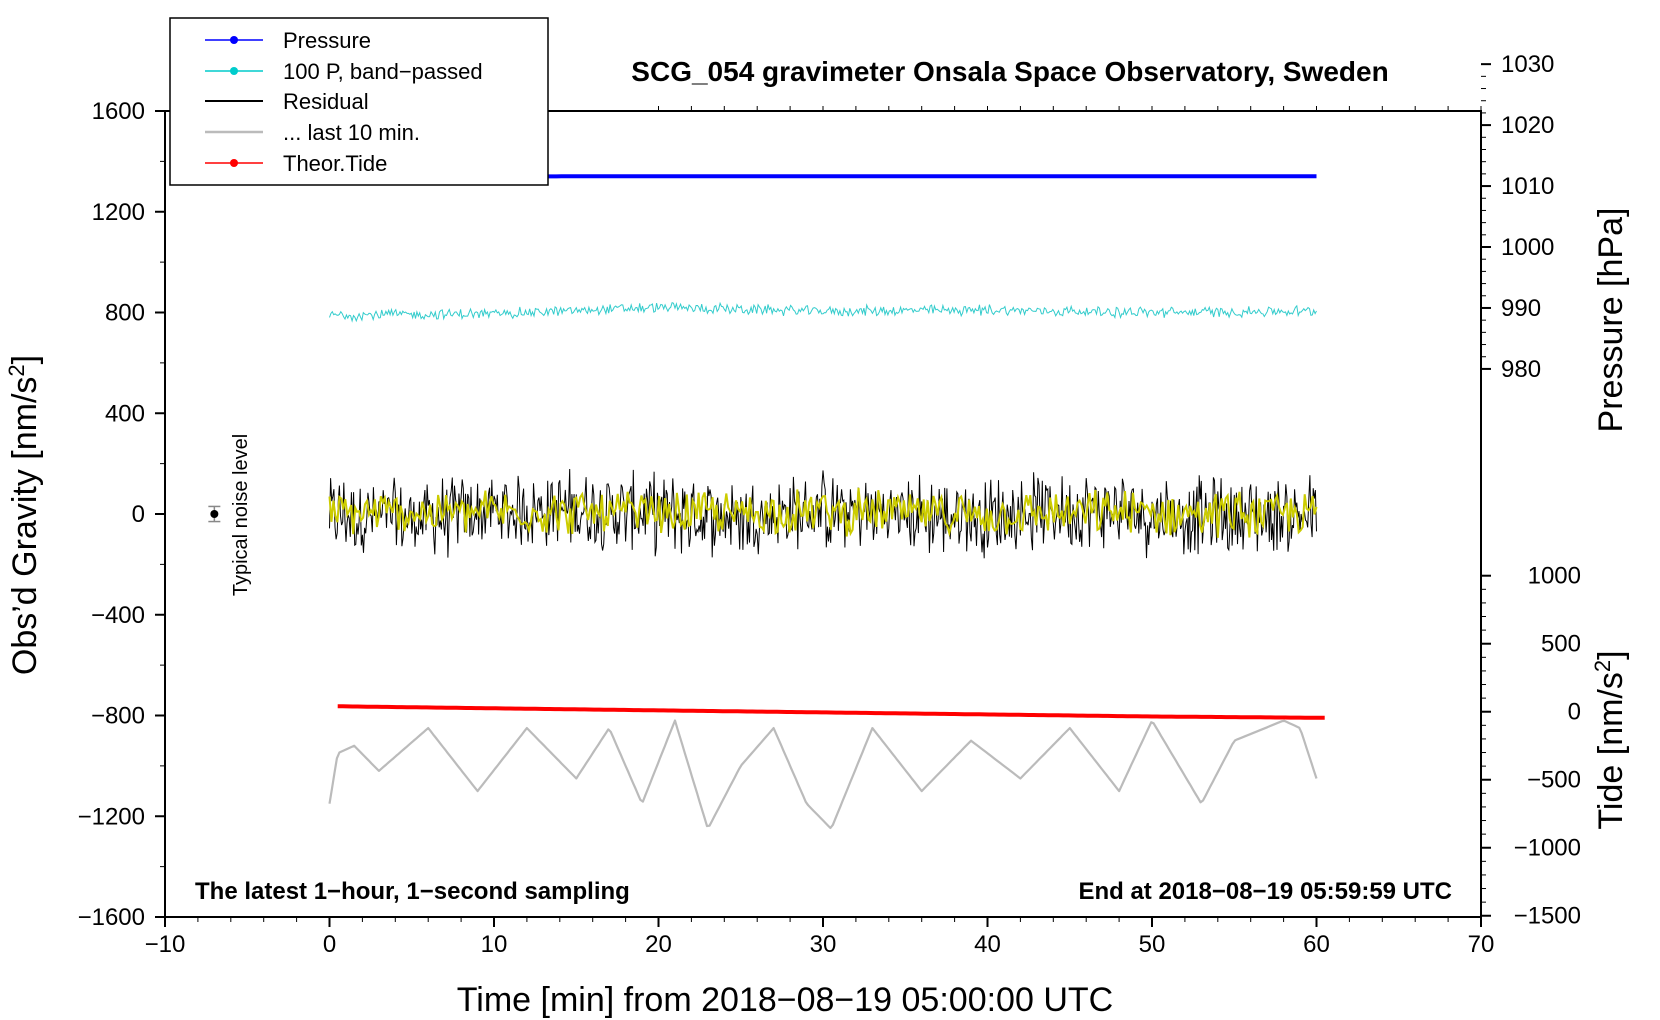  Describe the element at coordinates (494, 944) in the screenshot. I see `x-tick-label: 10` at that location.